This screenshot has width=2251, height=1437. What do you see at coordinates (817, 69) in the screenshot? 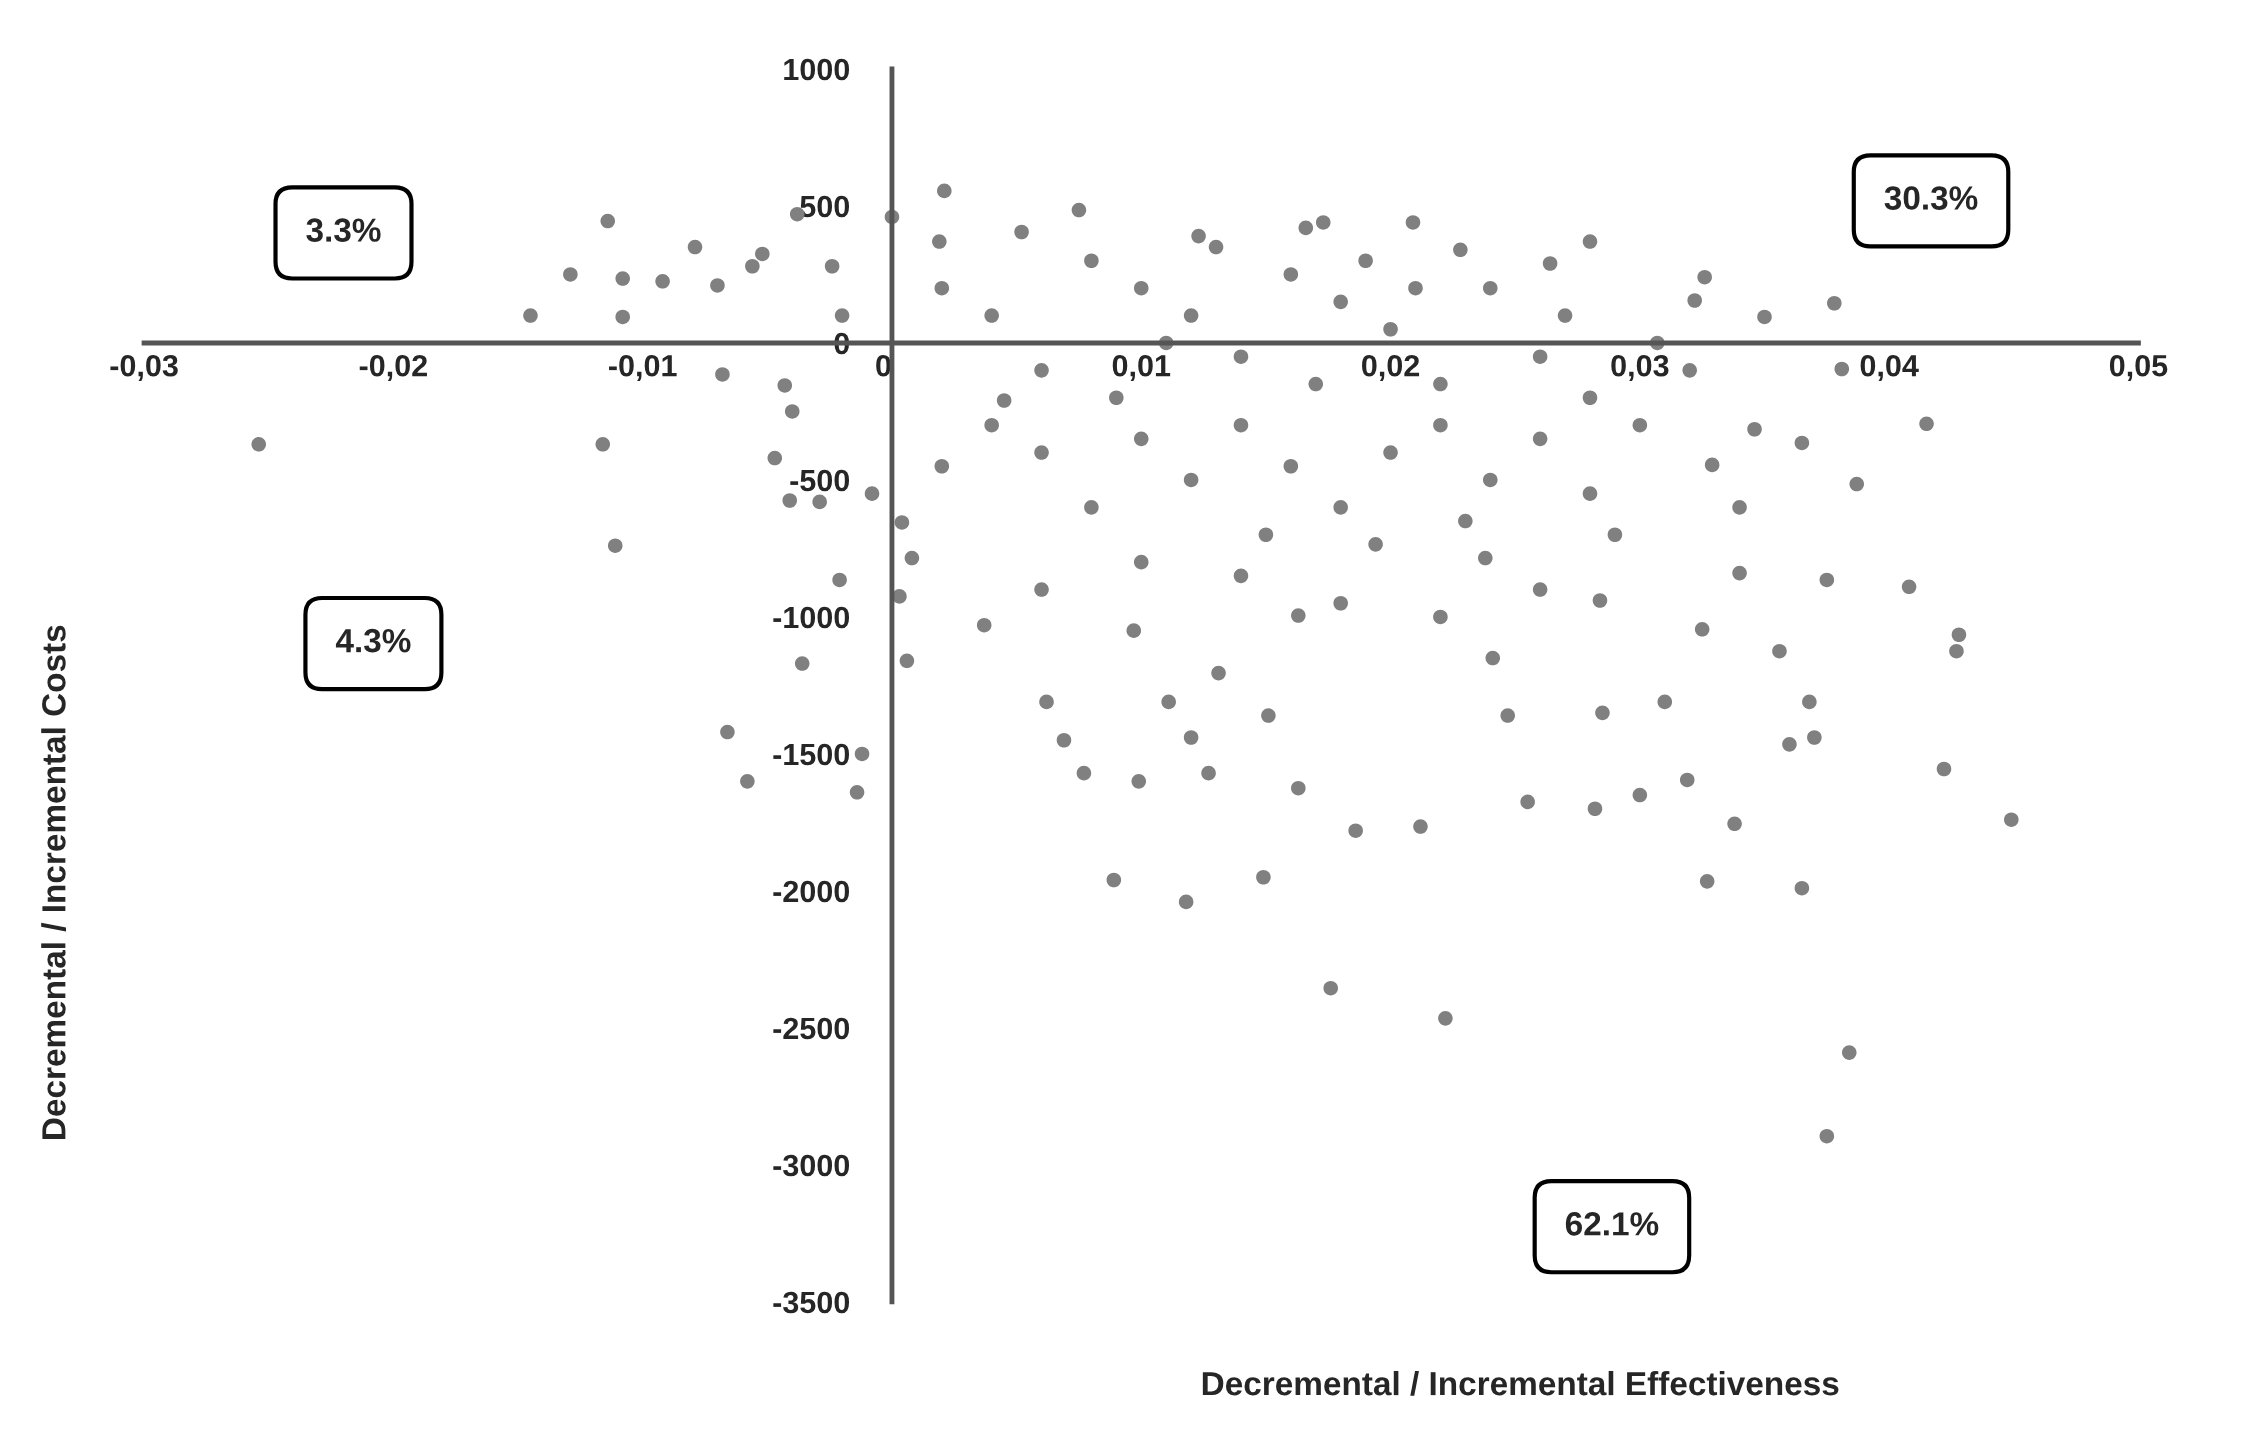
I see `y-tick-label: 1000` at bounding box center [817, 69].